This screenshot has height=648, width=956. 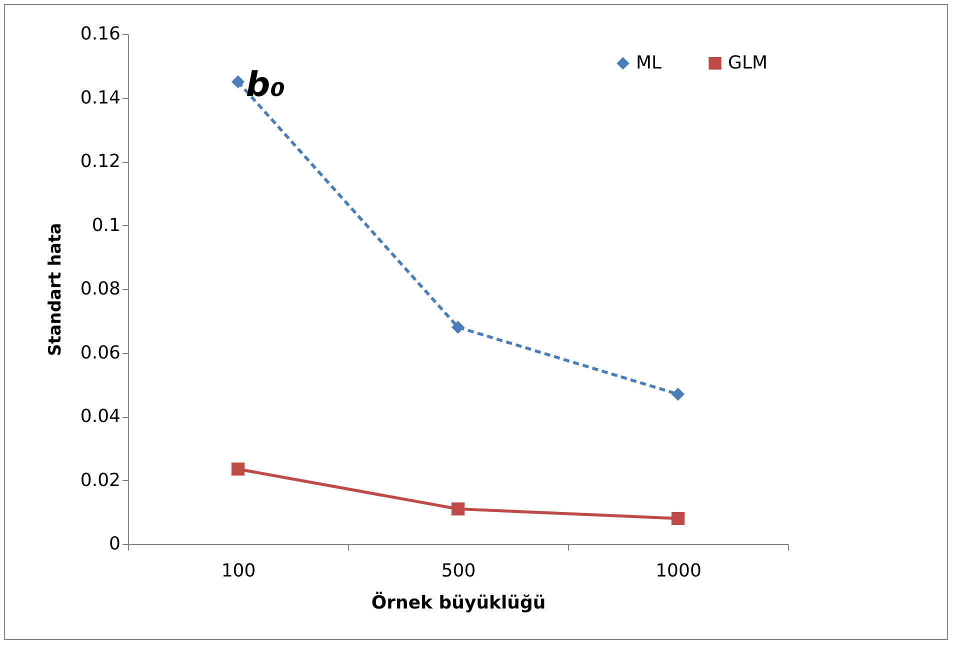 What do you see at coordinates (100, 289) in the screenshot?
I see `y-tick-label: 0.08` at bounding box center [100, 289].